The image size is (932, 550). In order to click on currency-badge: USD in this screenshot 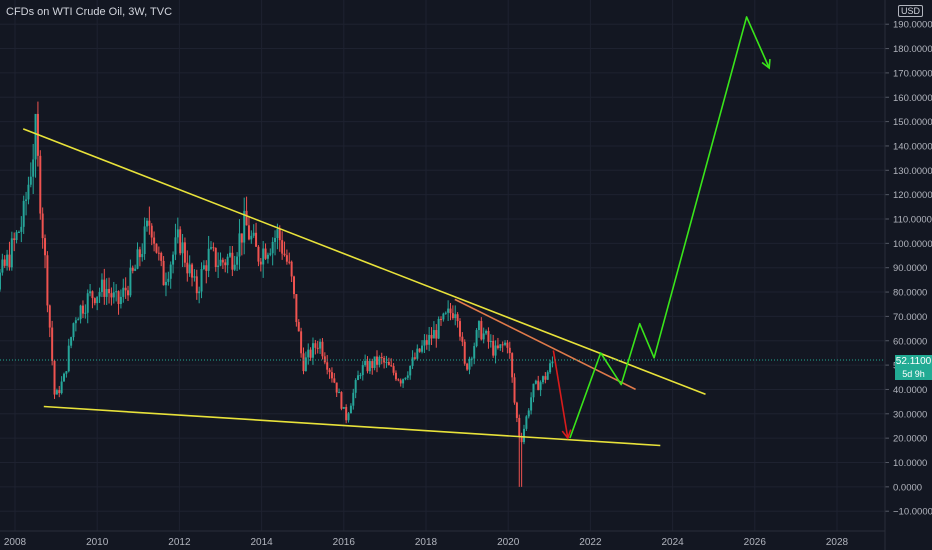, I will do `click(911, 11)`.